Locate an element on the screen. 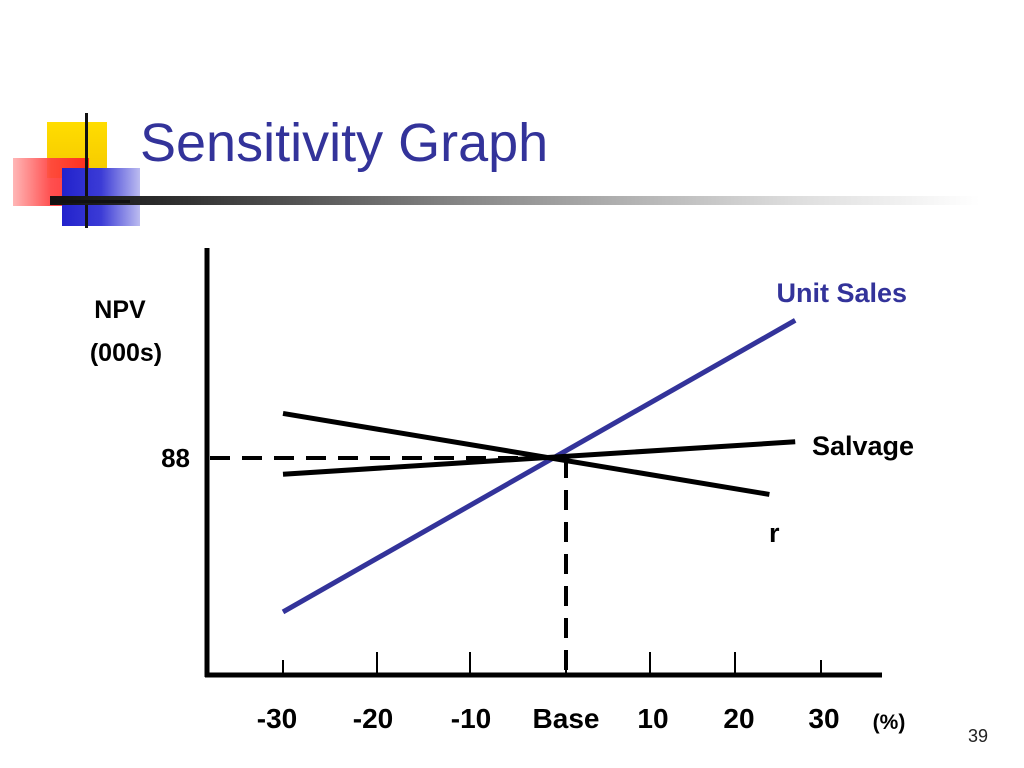  x-axis-unit-label: (%) is located at coordinates (889, 722).